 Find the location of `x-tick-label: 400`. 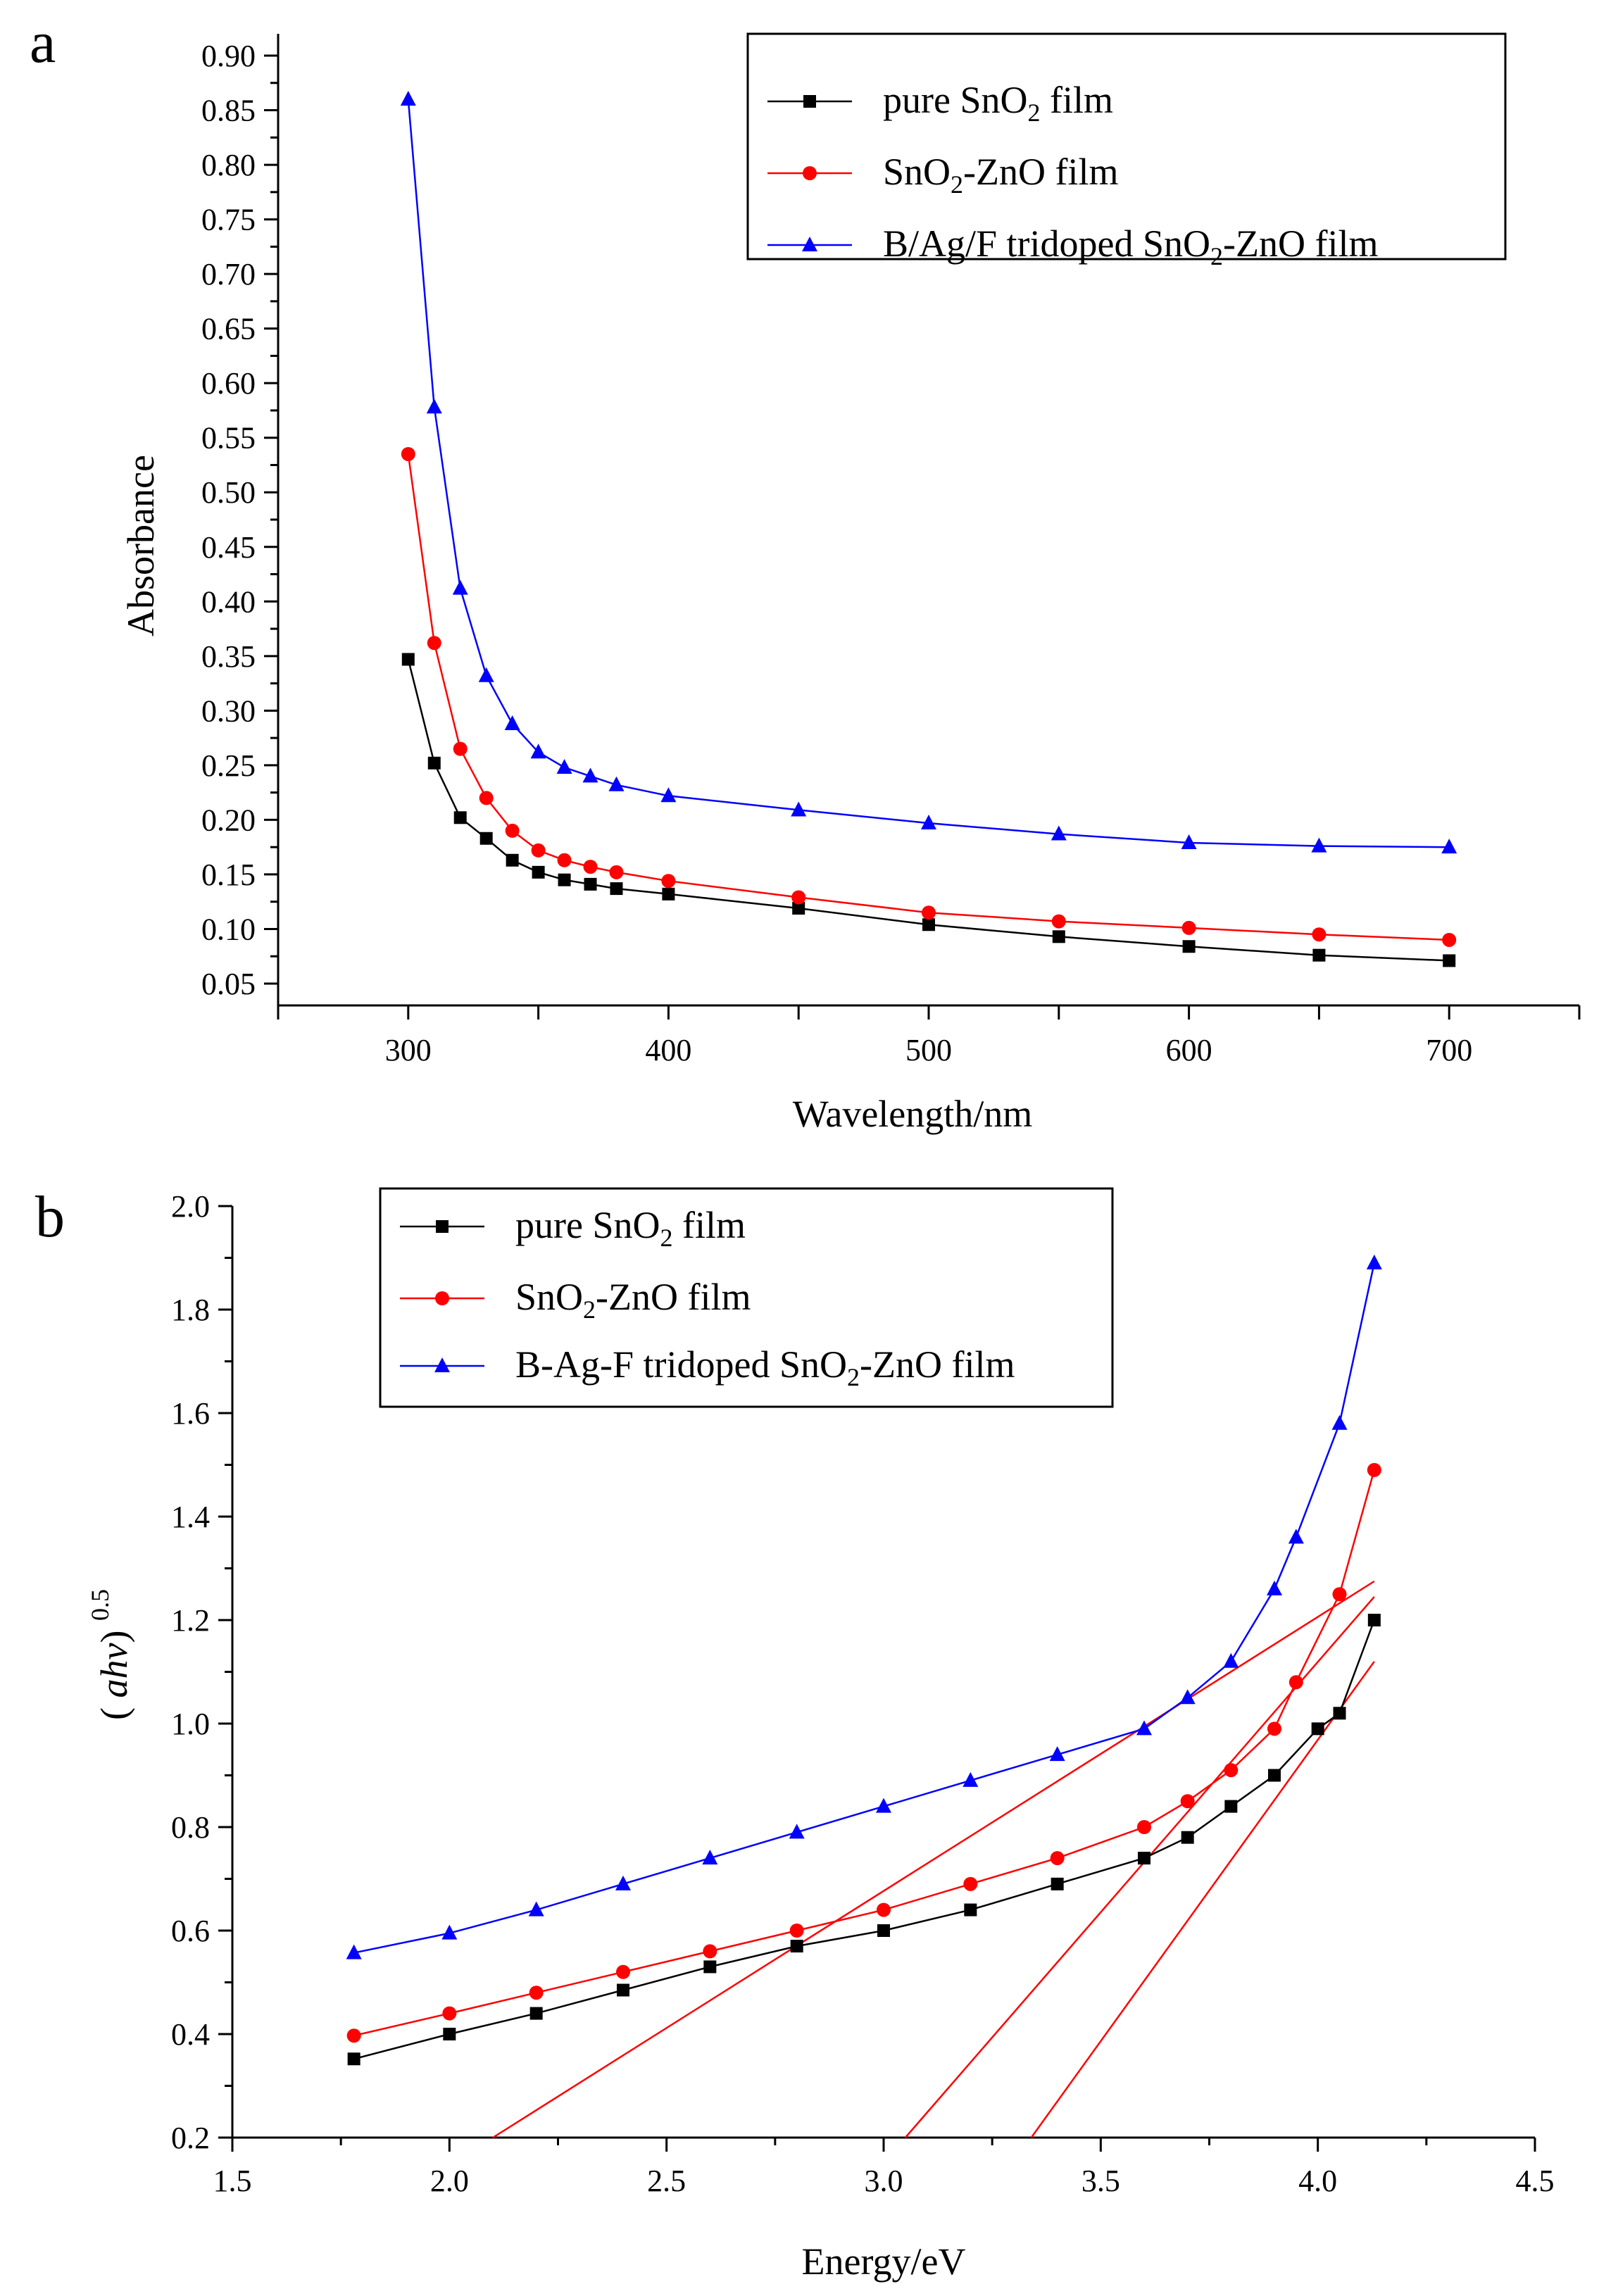

x-tick-label: 400 is located at coordinates (668, 1050).